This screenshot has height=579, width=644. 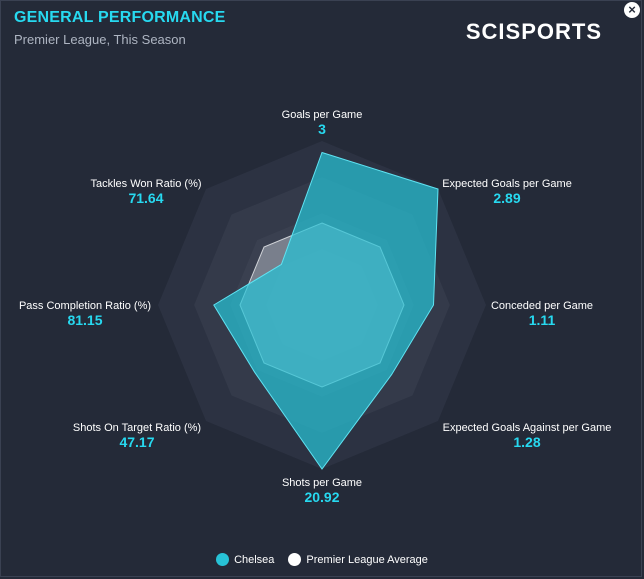 I want to click on axis-value: 3, so click(x=322, y=129).